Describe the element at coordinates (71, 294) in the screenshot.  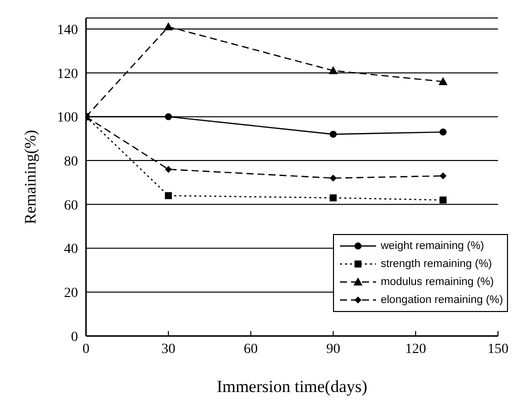
I see `y-tick-label: 20` at that location.